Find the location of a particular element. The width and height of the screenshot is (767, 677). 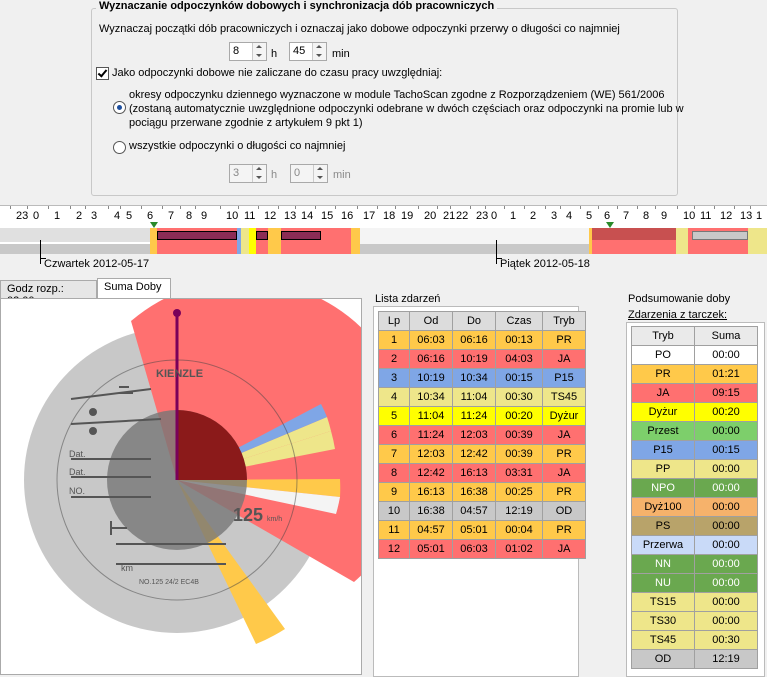

timeline-tick: 3 is located at coordinates (94, 216).